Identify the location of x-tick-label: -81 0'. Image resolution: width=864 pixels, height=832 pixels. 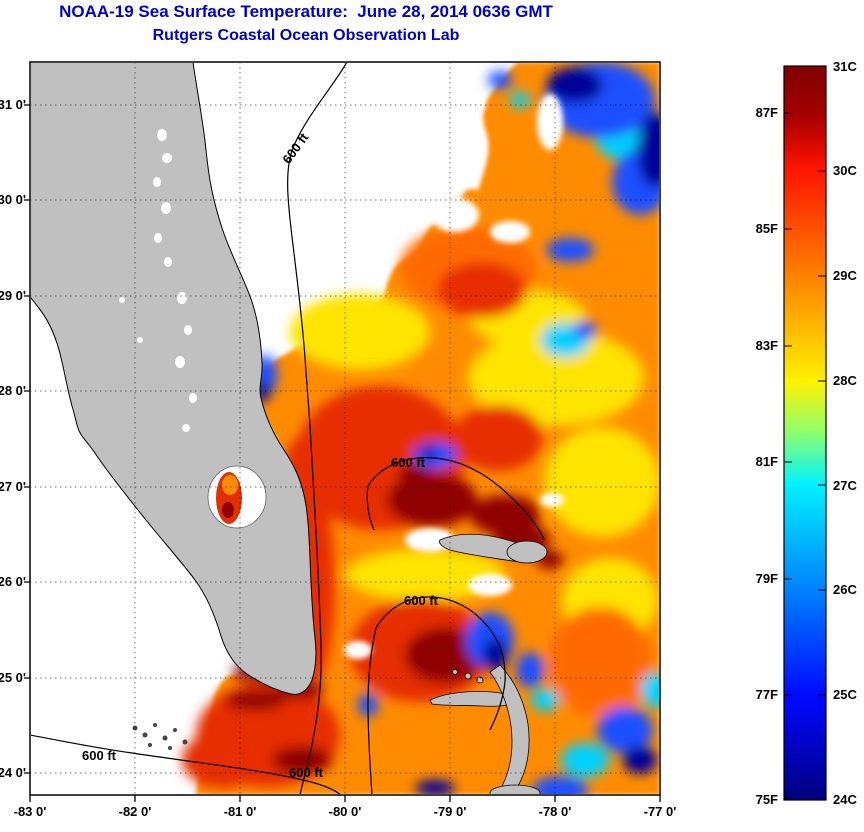
(240, 811).